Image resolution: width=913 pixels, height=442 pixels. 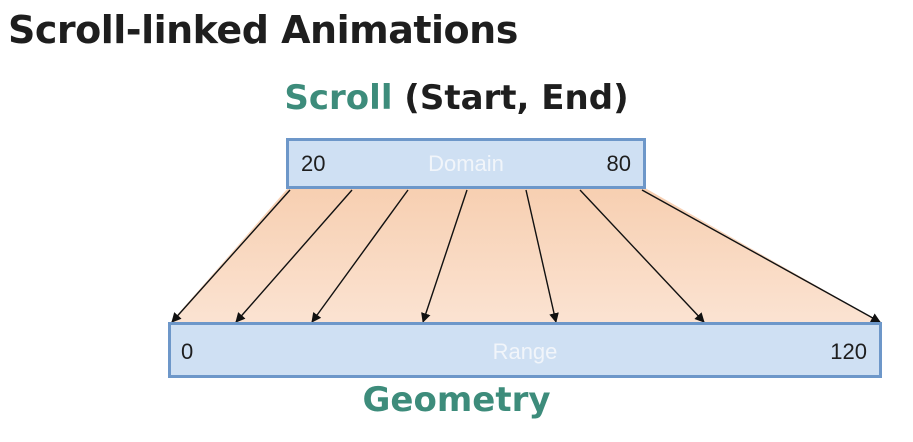 What do you see at coordinates (848, 351) in the screenshot?
I see `range-max: 120` at bounding box center [848, 351].